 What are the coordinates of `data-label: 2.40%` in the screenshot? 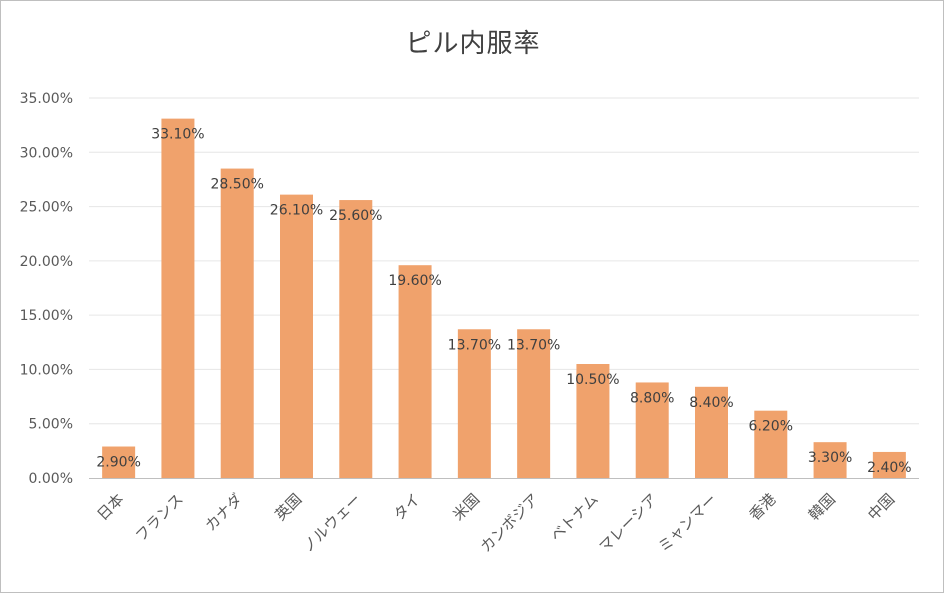 It's located at (889, 468).